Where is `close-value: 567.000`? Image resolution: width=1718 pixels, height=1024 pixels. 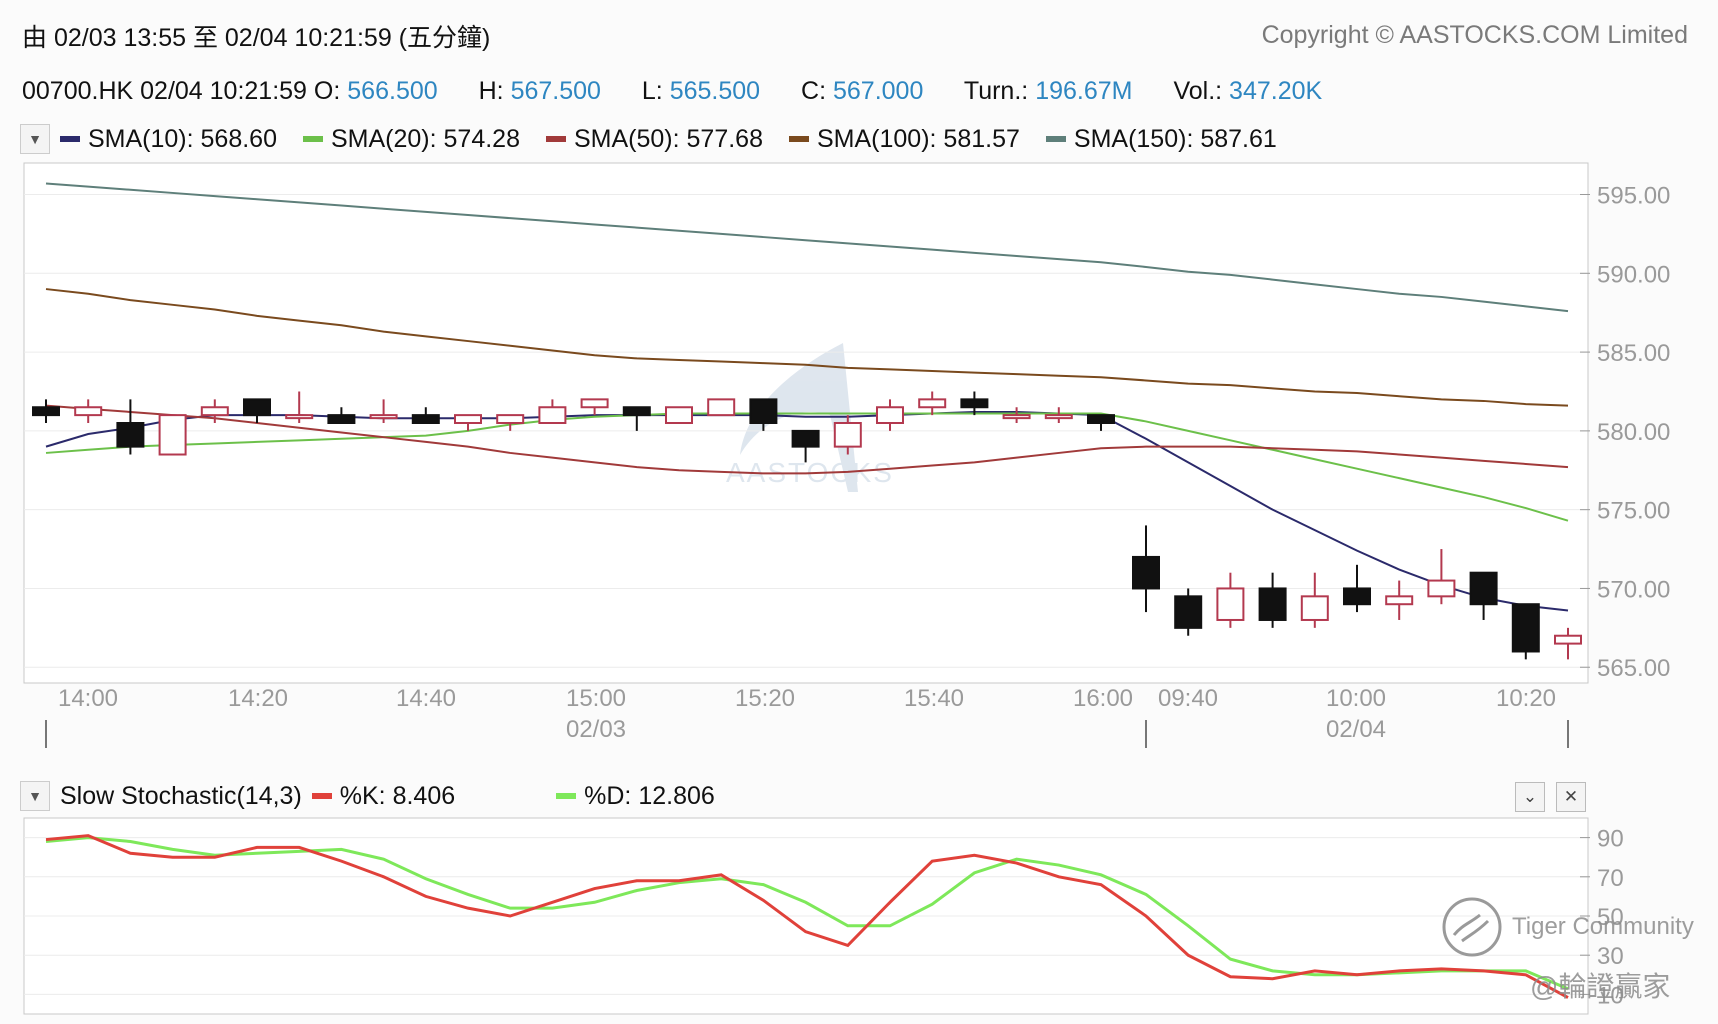 close-value: 567.000 is located at coordinates (878, 91).